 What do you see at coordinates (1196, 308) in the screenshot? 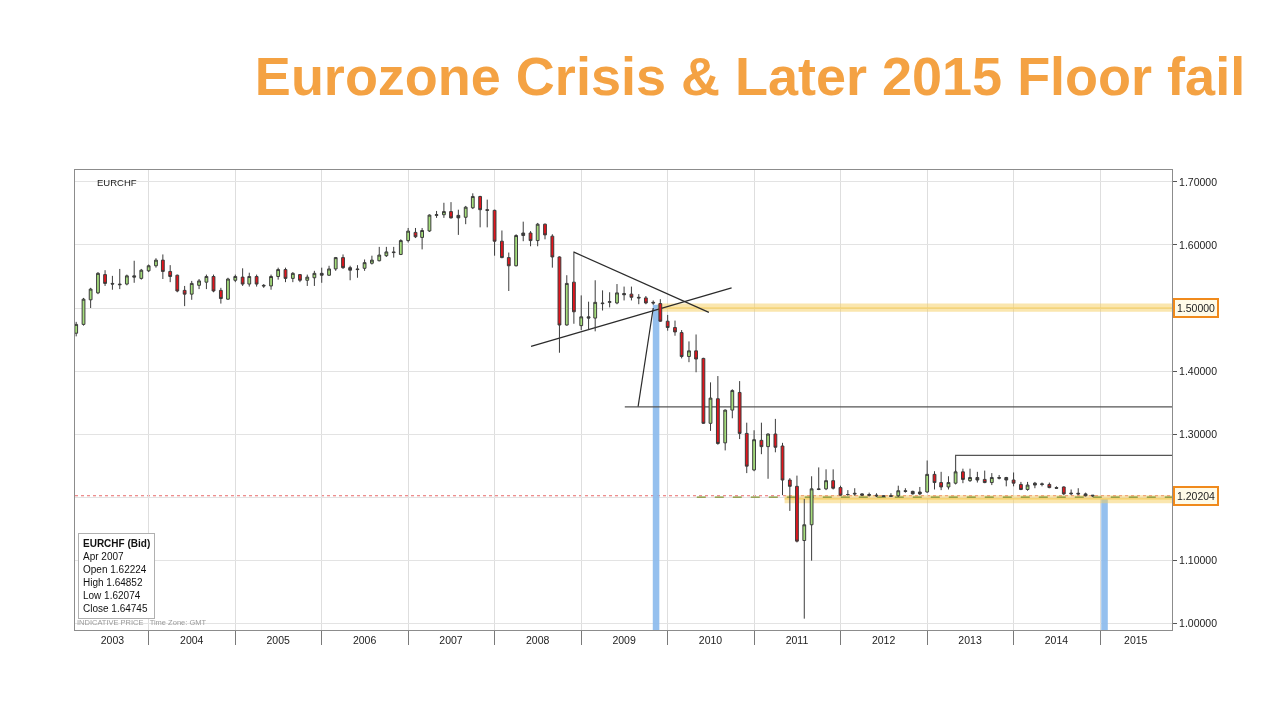
I see `annotation: 1.50000` at bounding box center [1196, 308].